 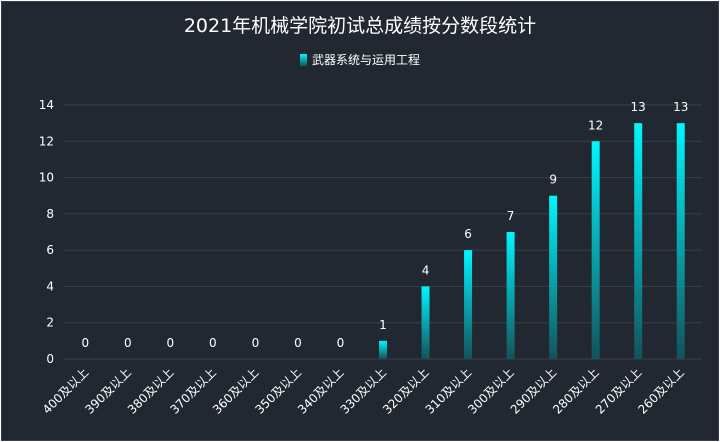 I want to click on chart-title: 2021年机械学院初试总成绩按分数段统计, so click(x=360, y=26).